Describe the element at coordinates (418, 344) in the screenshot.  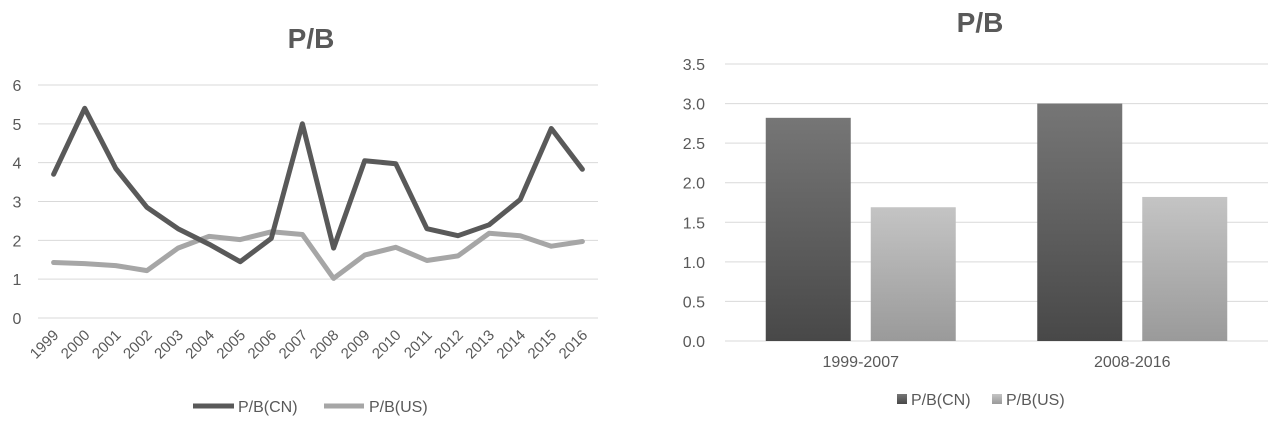
I see `x-tick-label: 2011` at that location.